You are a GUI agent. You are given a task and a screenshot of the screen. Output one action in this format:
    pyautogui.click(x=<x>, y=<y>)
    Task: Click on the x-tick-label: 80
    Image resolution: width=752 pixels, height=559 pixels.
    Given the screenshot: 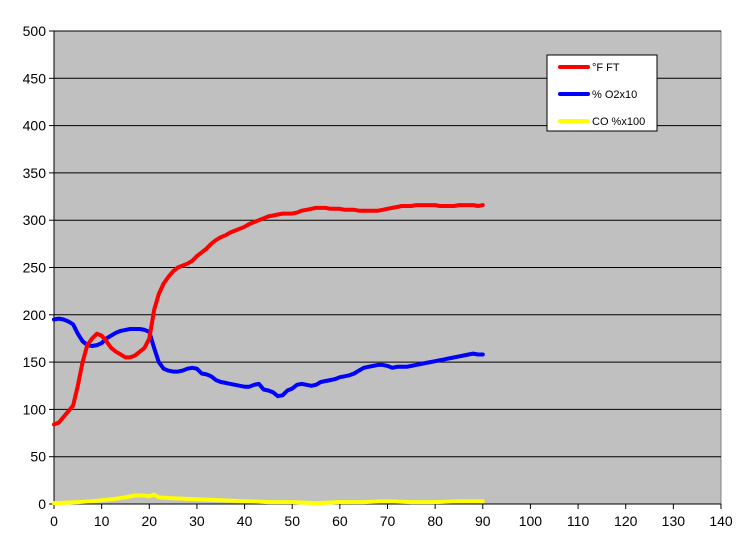 What is the action you would take?
    pyautogui.click(x=435, y=521)
    